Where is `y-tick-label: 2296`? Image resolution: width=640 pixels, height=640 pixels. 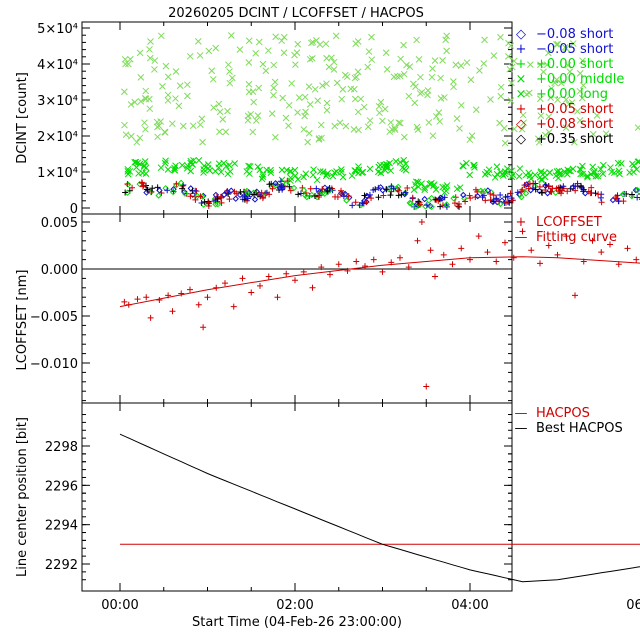
y-tick-label: 2296 is located at coordinates (61, 486).